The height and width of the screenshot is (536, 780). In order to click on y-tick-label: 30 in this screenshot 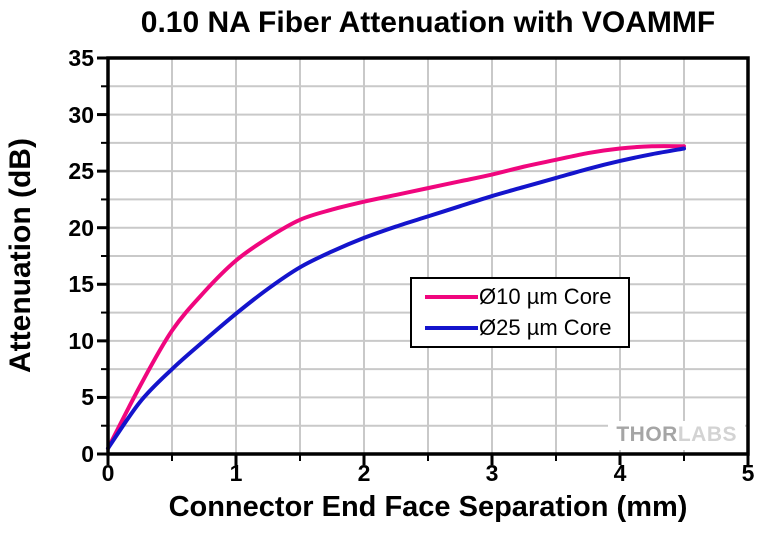, I will do `click(81, 114)`.